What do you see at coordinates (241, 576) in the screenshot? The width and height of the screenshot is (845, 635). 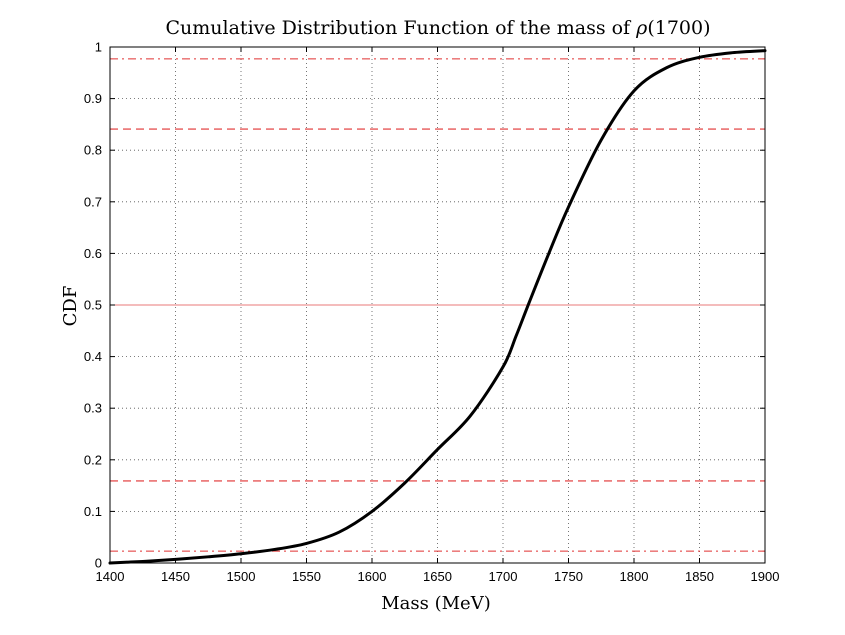 I see `x-tick-label: 1500` at bounding box center [241, 576].